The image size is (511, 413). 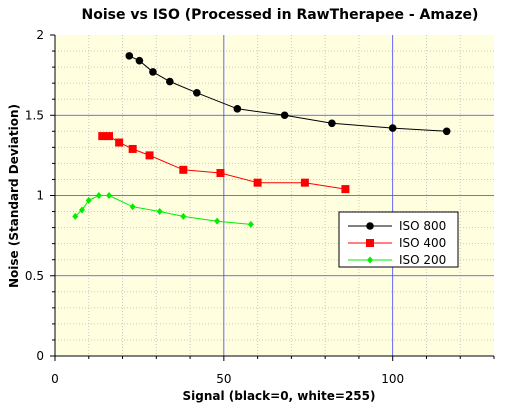 What do you see at coordinates (40, 35) in the screenshot?
I see `y-tick-label: 2` at bounding box center [40, 35].